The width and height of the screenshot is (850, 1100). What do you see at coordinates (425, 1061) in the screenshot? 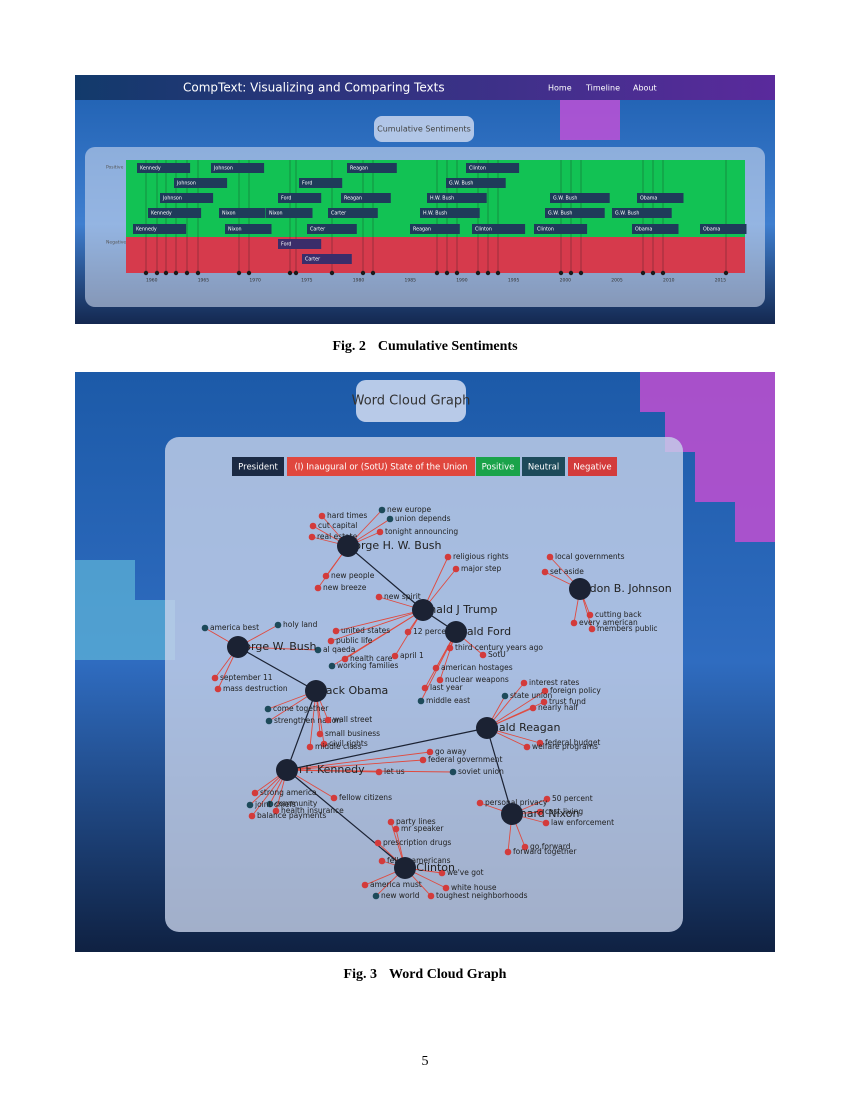
I see `page-number: 5` at bounding box center [425, 1061].